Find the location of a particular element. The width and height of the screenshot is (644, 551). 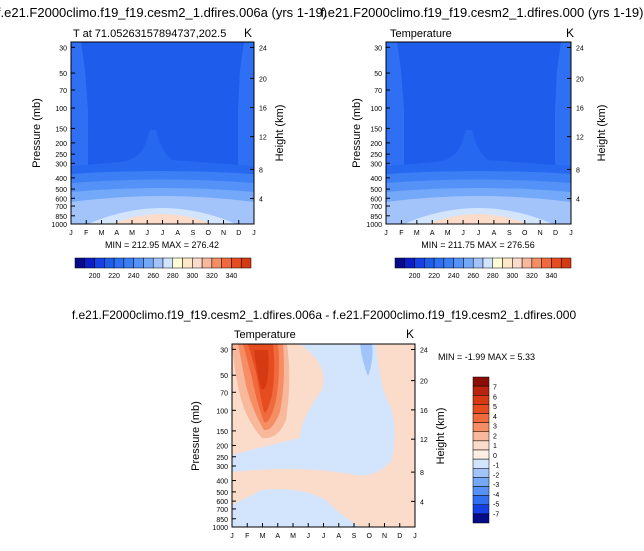

y2-tick-label: 12 is located at coordinates (263, 138).